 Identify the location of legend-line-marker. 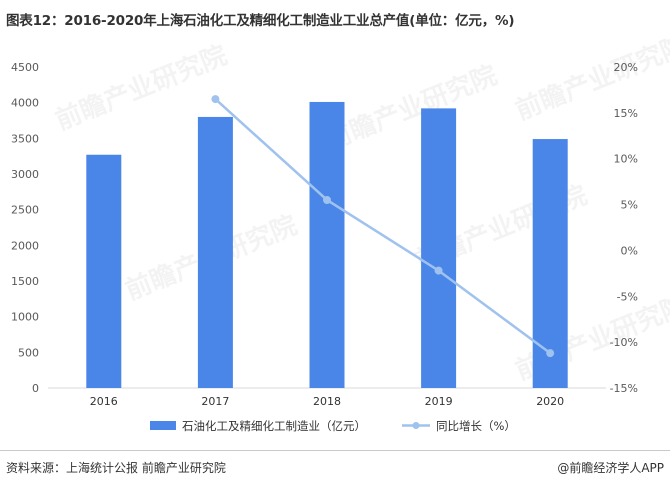
(416, 425).